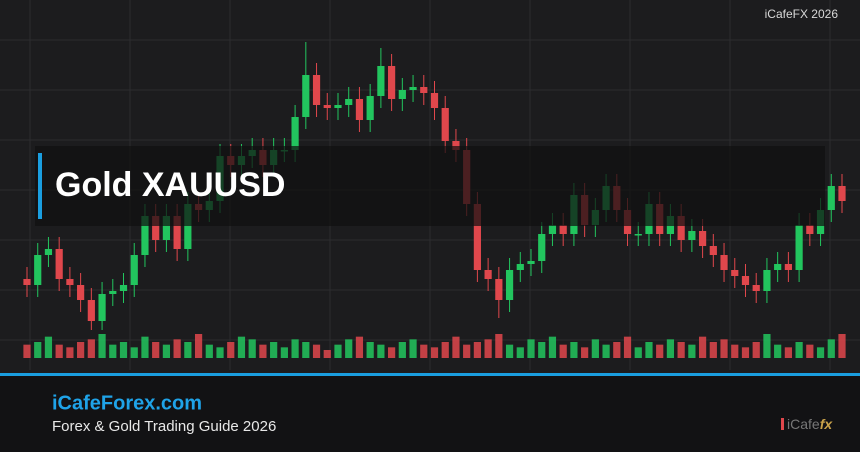 This screenshot has height=452, width=860. What do you see at coordinates (827, 424) in the screenshot?
I see `logo-suffix: fx` at bounding box center [827, 424].